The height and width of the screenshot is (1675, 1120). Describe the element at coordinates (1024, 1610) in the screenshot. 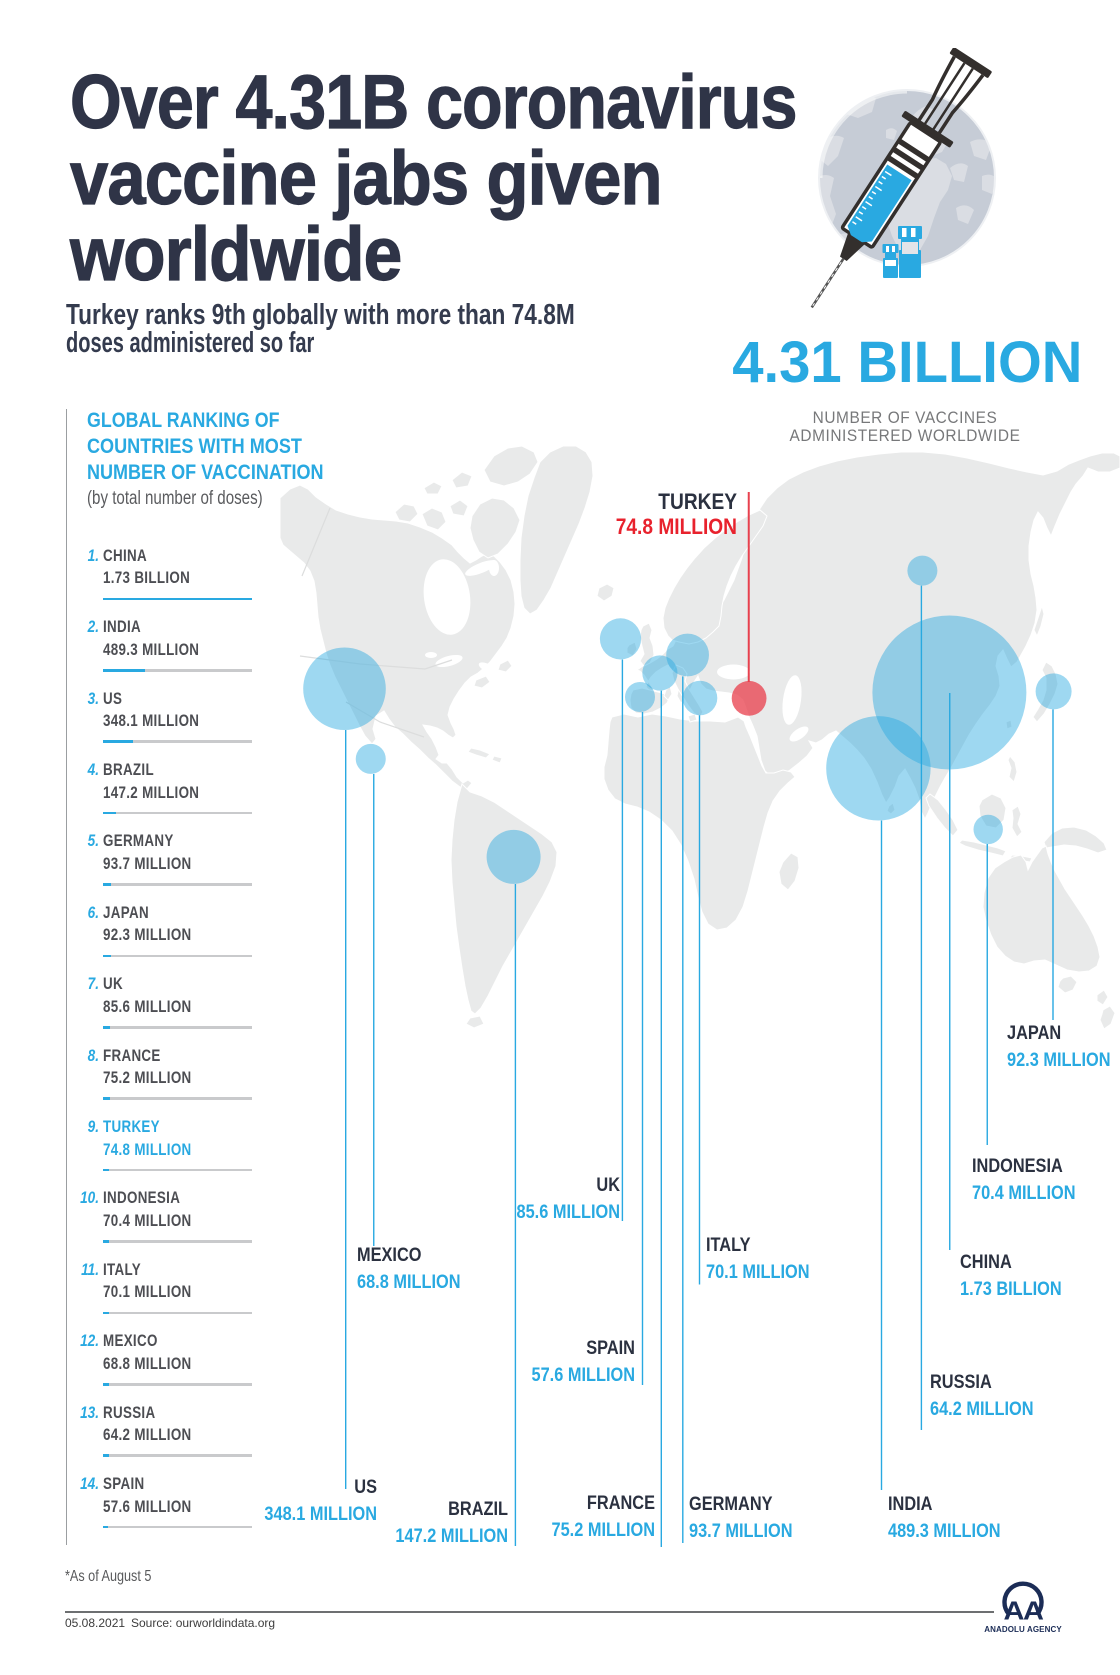

I see `svg-text: AA` at that location.